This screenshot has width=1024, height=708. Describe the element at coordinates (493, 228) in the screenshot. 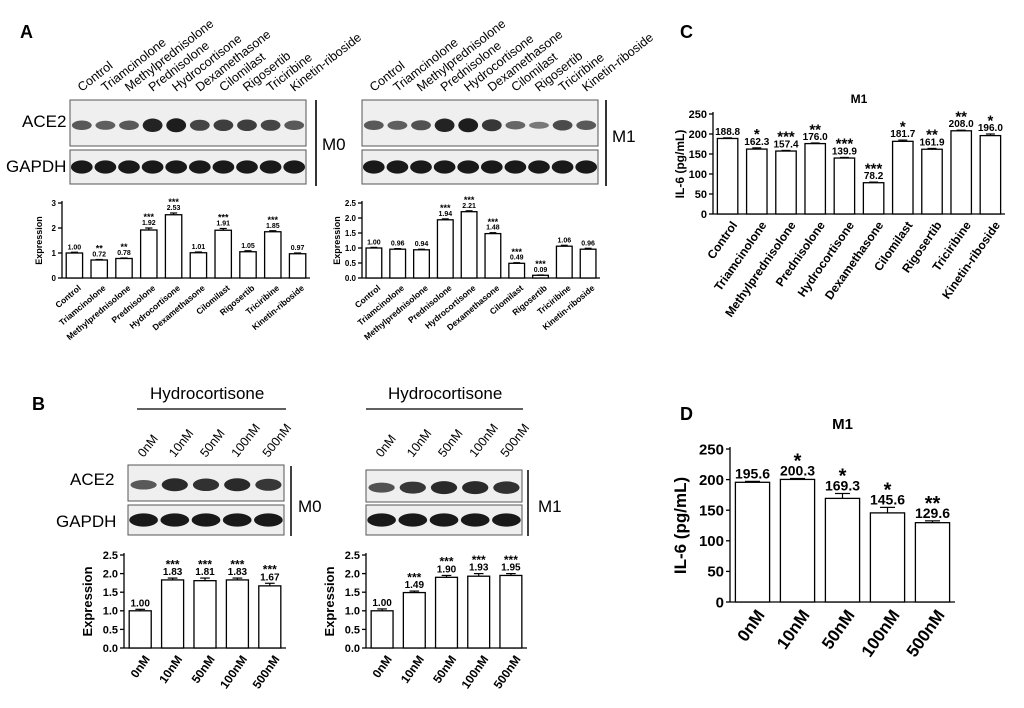

I see `data-label: 1.48` at that location.